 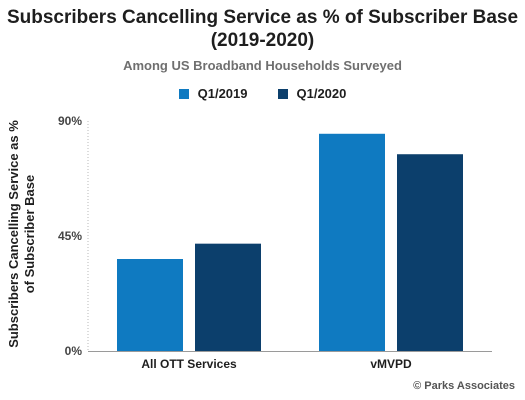 What do you see at coordinates (74, 351) in the screenshot?
I see `y-tick-label: 0%` at bounding box center [74, 351].